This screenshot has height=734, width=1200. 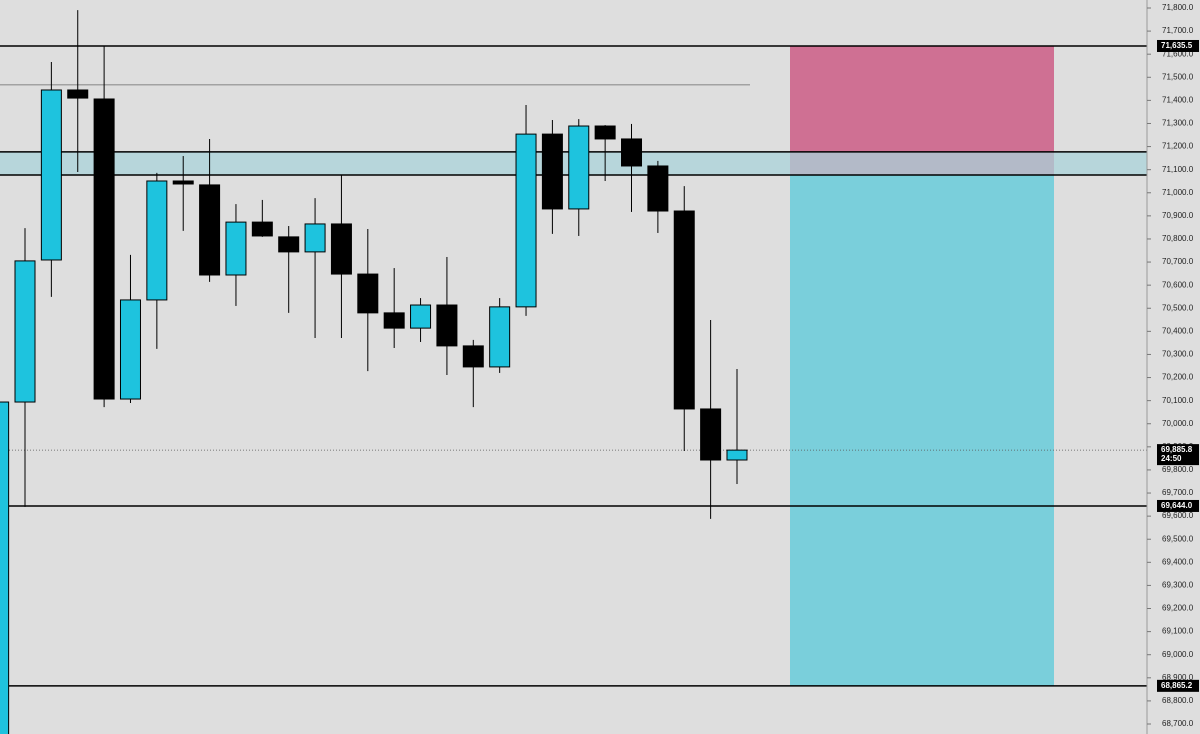 What do you see at coordinates (1178, 561) in the screenshot?
I see `y-tick-label: 69,400.0` at bounding box center [1178, 561].